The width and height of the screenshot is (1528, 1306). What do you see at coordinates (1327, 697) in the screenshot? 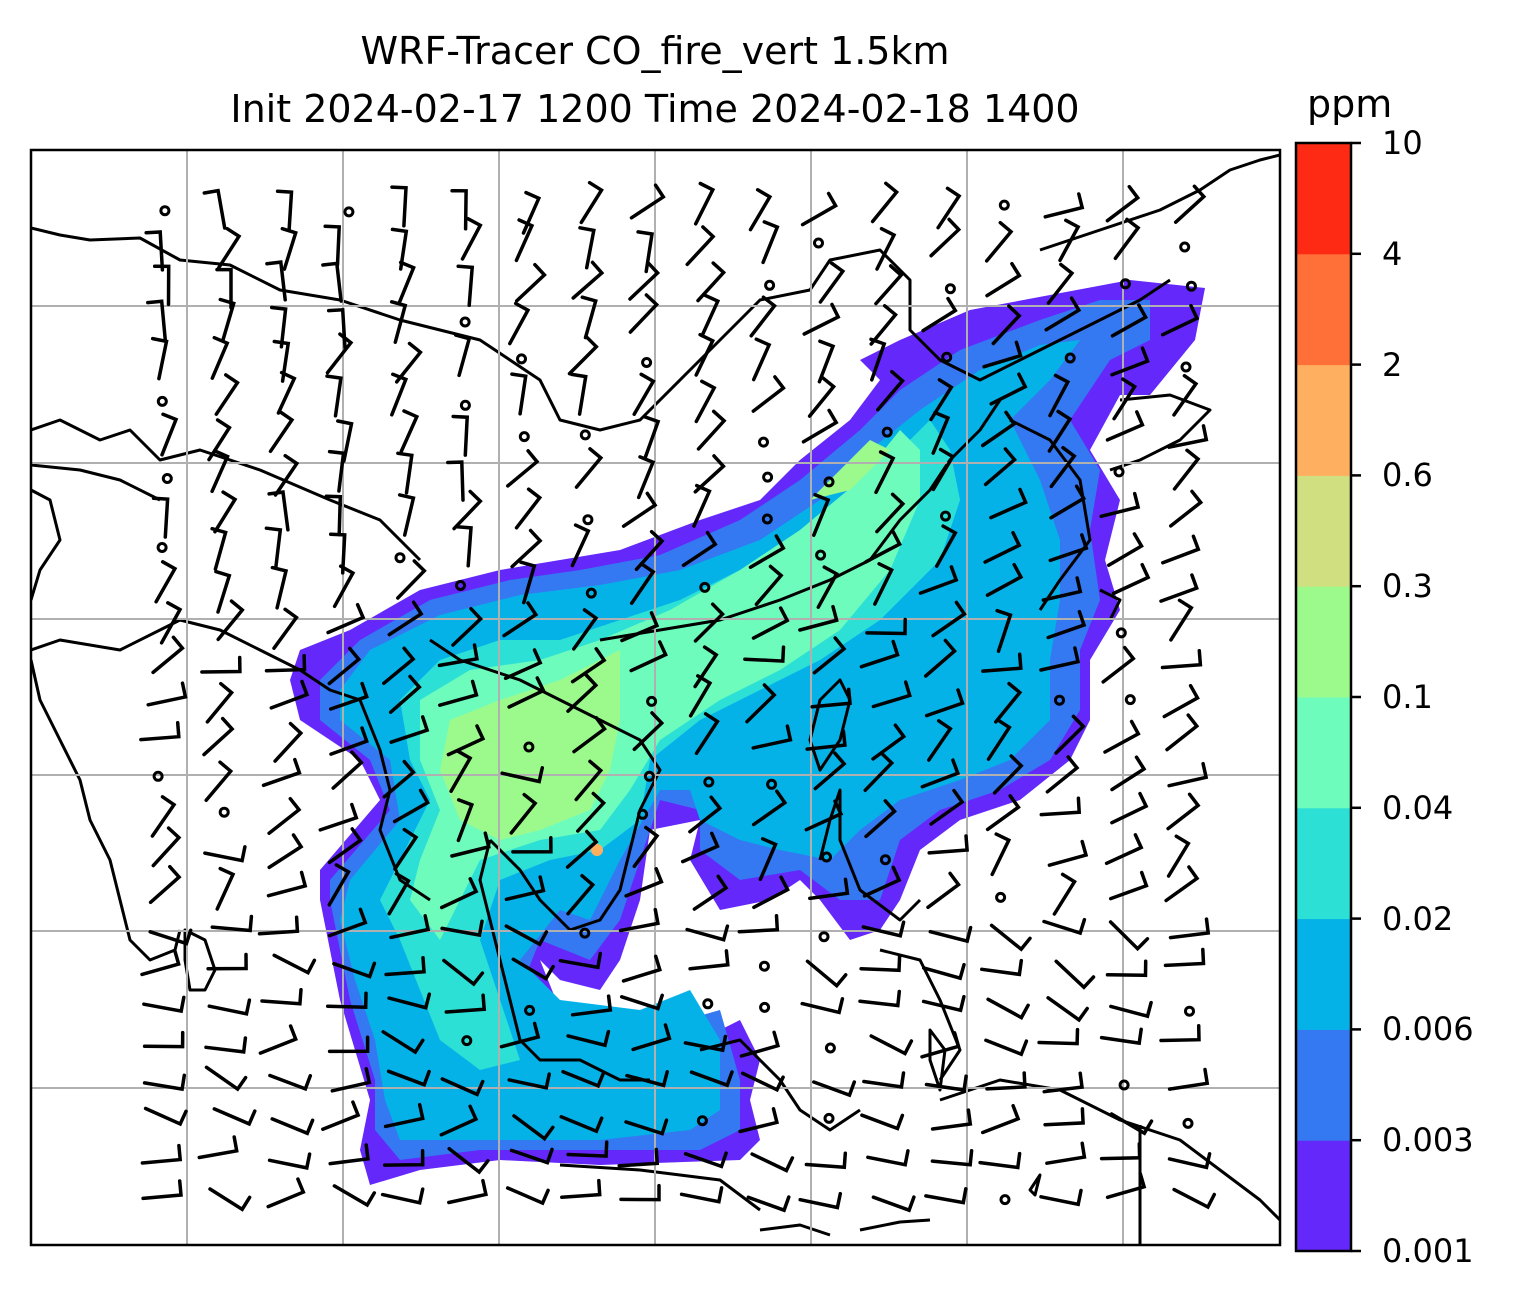
I see `colorbar` at bounding box center [1327, 697].